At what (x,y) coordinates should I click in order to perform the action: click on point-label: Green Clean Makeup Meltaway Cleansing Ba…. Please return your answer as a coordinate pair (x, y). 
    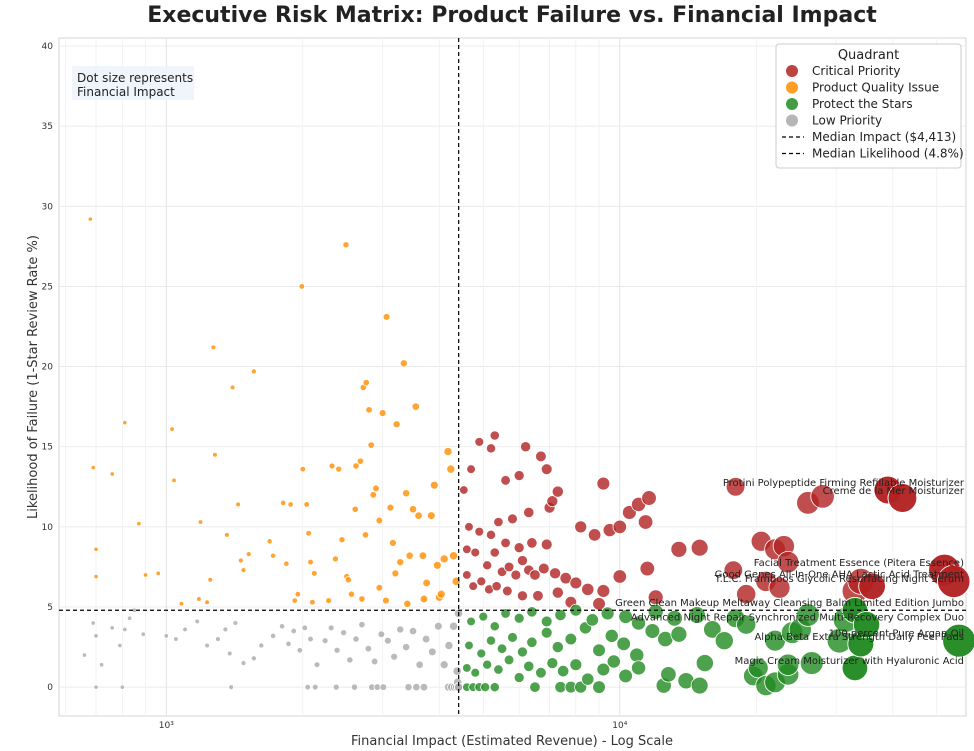
    Looking at the image, I should click on (789, 603).